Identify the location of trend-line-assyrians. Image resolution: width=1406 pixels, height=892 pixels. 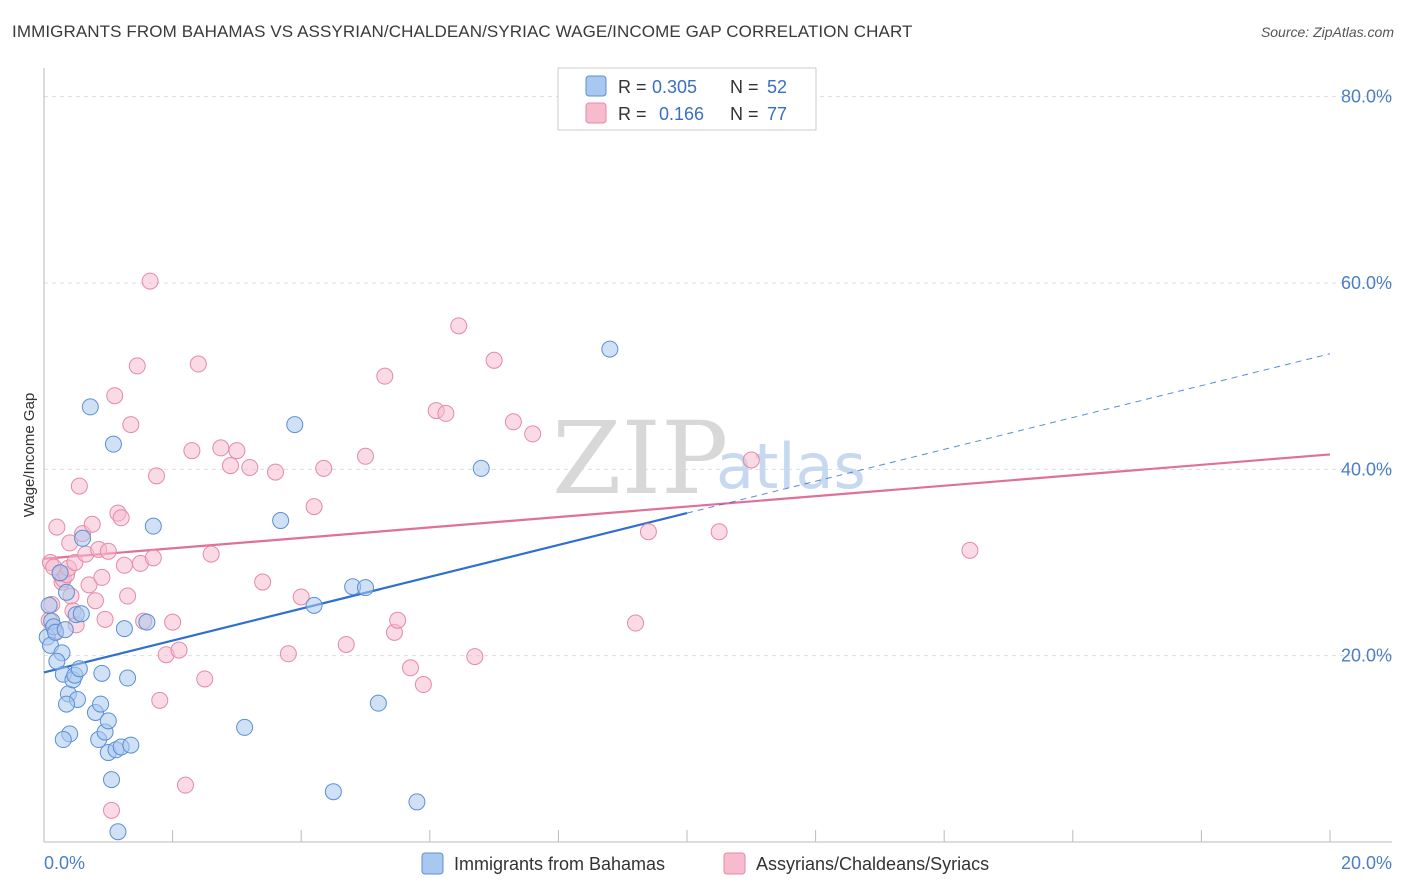
(687, 506).